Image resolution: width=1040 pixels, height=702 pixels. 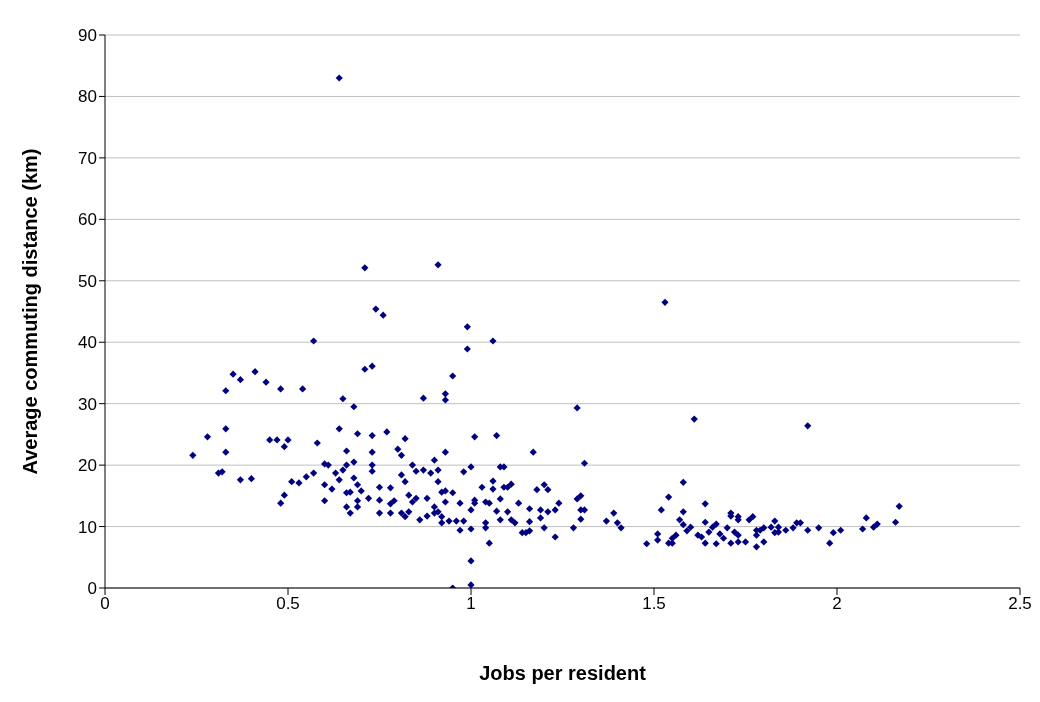 What do you see at coordinates (837, 604) in the screenshot?
I see `x-tick-label: 2` at bounding box center [837, 604].